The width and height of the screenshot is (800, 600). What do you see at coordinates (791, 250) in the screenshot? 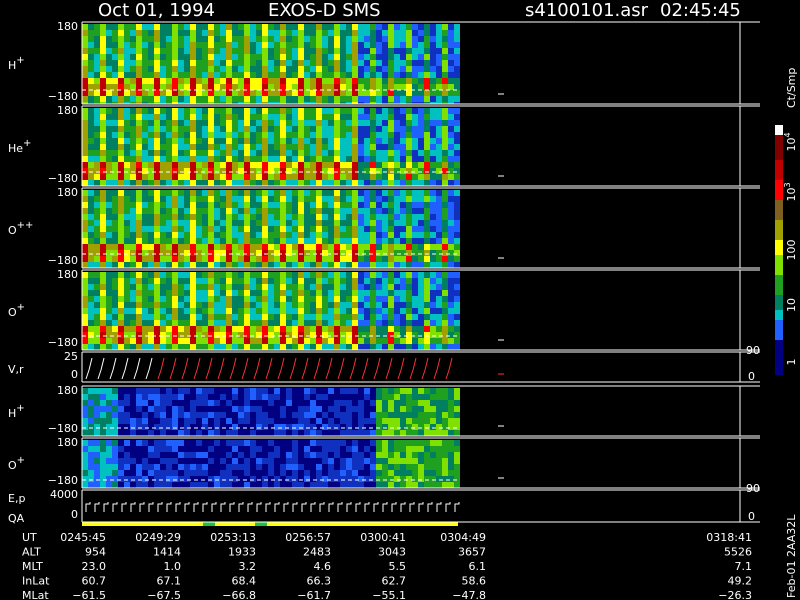
I see `colorbar-label: 100` at bounding box center [791, 250].